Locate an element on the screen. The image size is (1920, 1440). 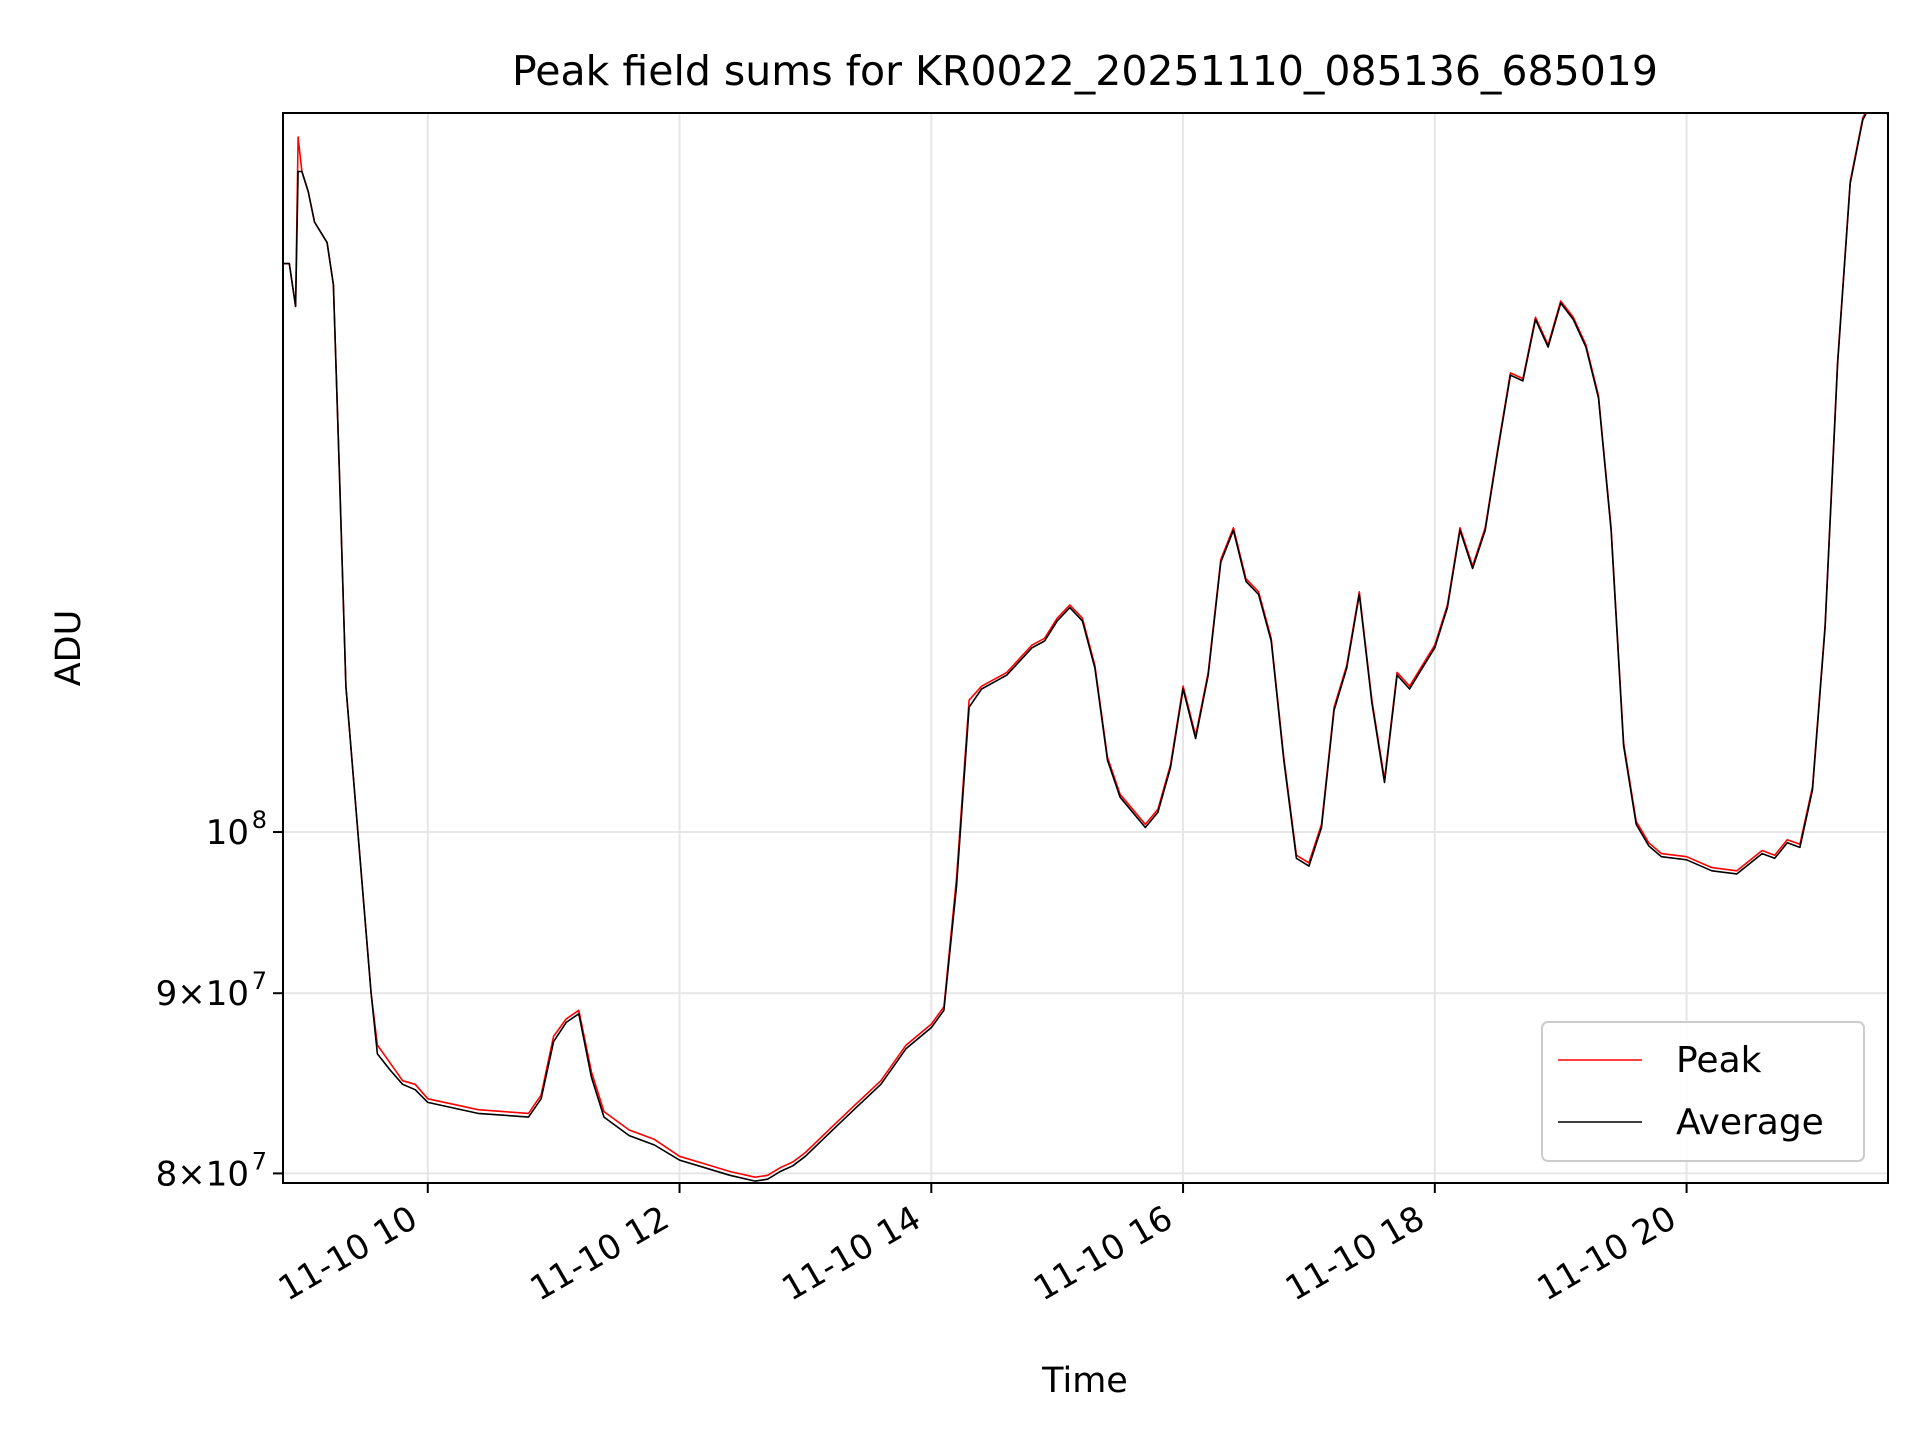
legend: Peak Average is located at coordinates (1703, 1091).